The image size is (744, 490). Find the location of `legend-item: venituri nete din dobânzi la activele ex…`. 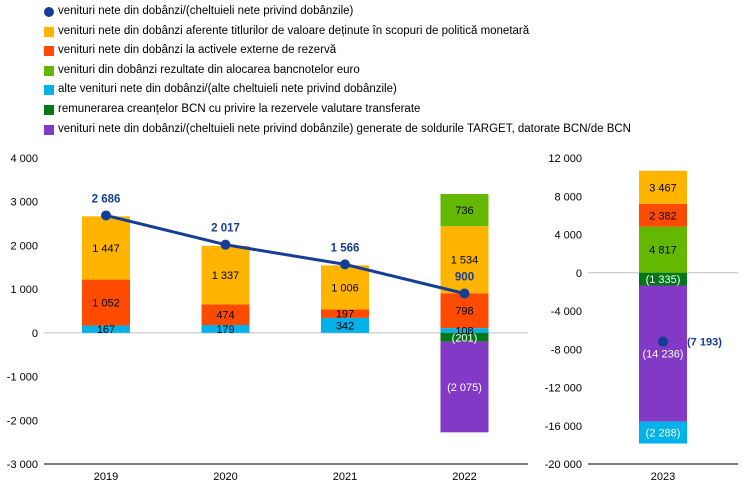

legend-item: venituri nete din dobânzi la activele ex… is located at coordinates (389, 51).